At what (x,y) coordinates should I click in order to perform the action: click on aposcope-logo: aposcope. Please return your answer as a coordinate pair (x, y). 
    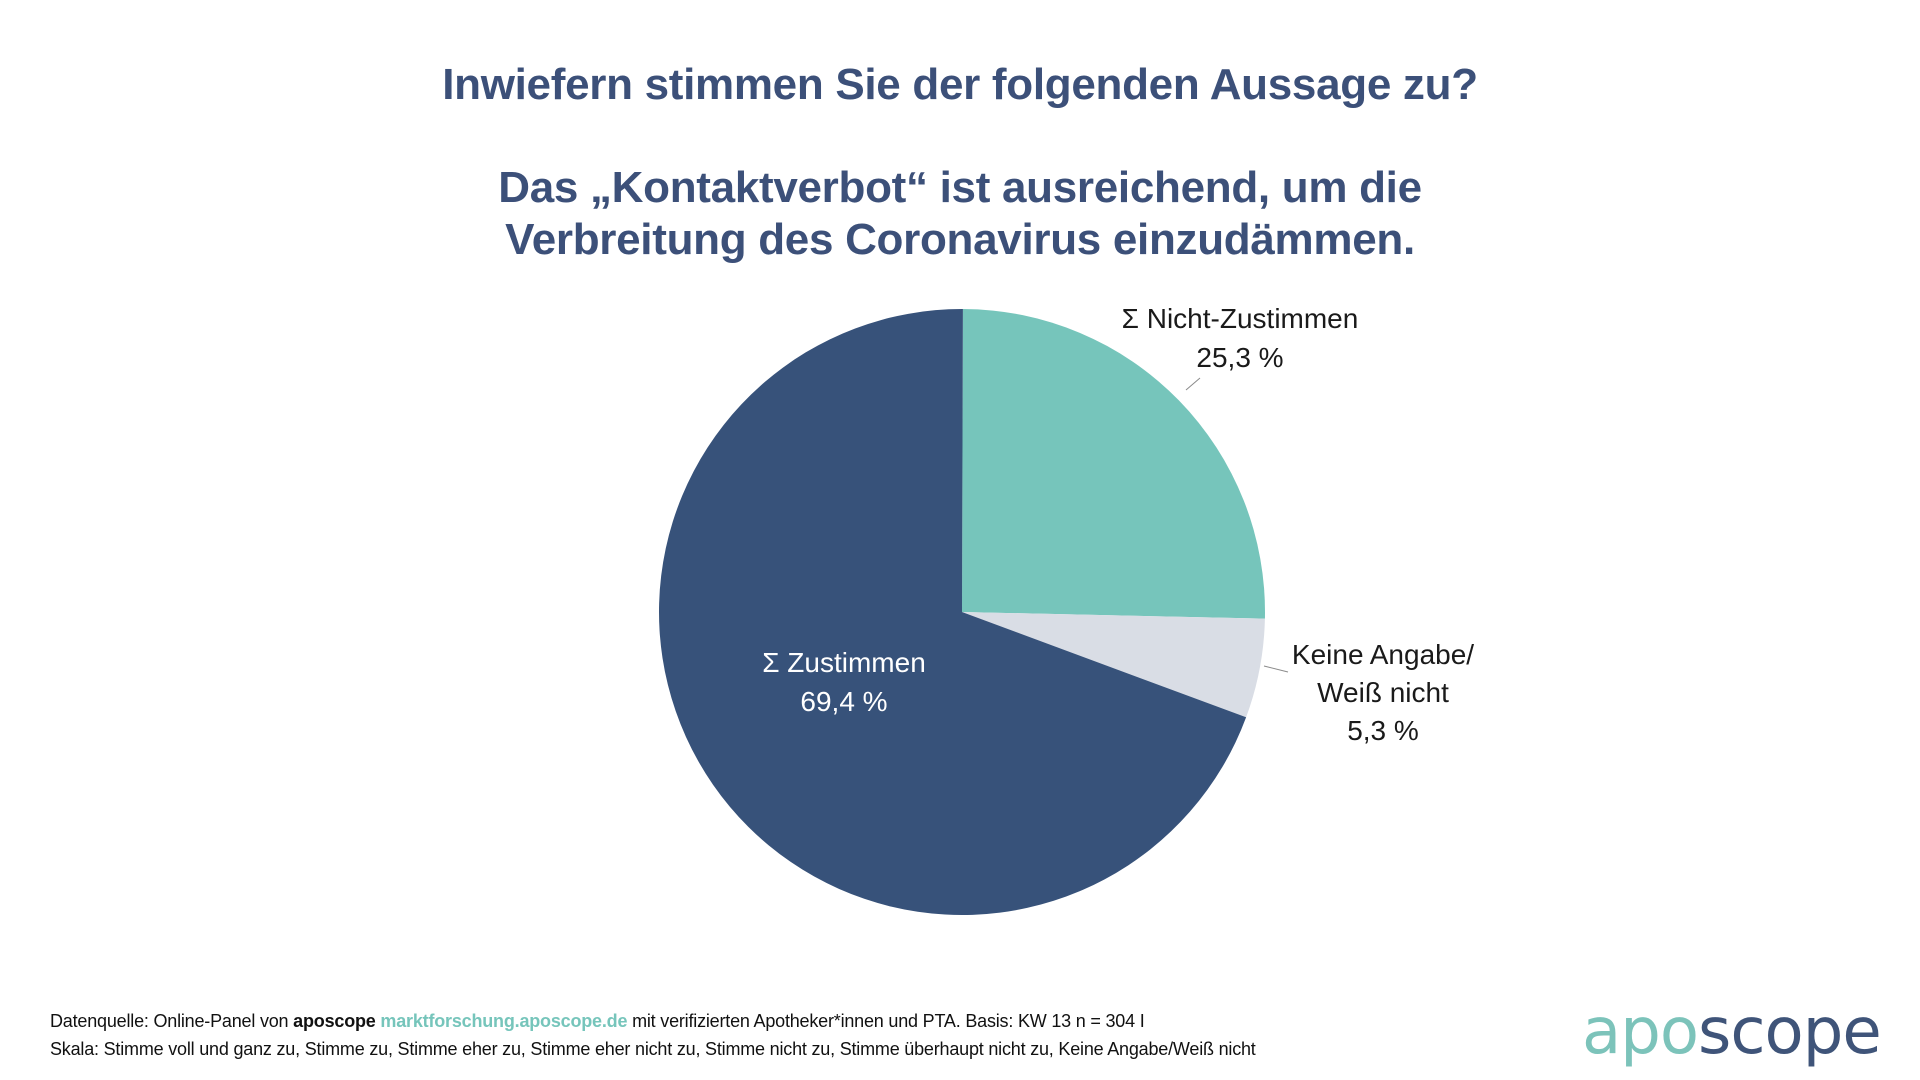
    Looking at the image, I should click on (1732, 1032).